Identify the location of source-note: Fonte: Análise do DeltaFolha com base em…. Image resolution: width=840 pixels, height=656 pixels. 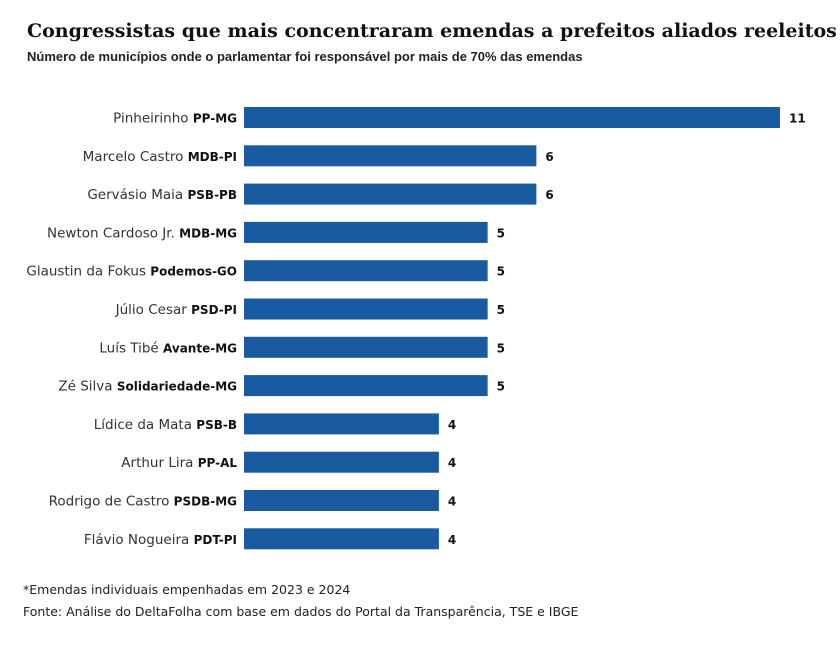
(301, 611).